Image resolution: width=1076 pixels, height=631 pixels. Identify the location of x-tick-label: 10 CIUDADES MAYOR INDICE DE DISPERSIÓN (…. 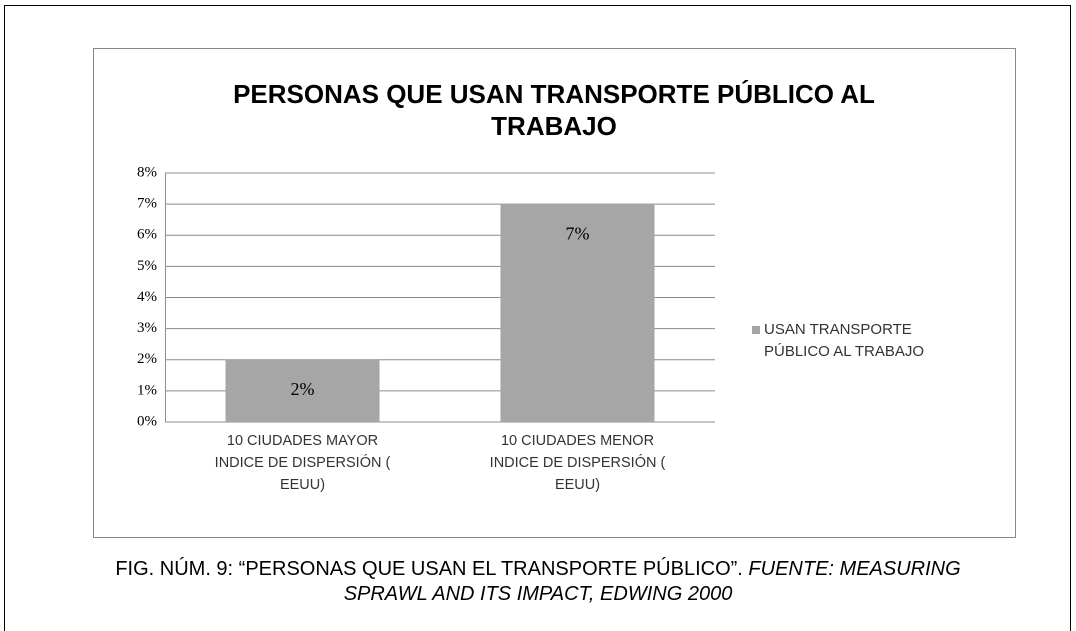
(302, 463).